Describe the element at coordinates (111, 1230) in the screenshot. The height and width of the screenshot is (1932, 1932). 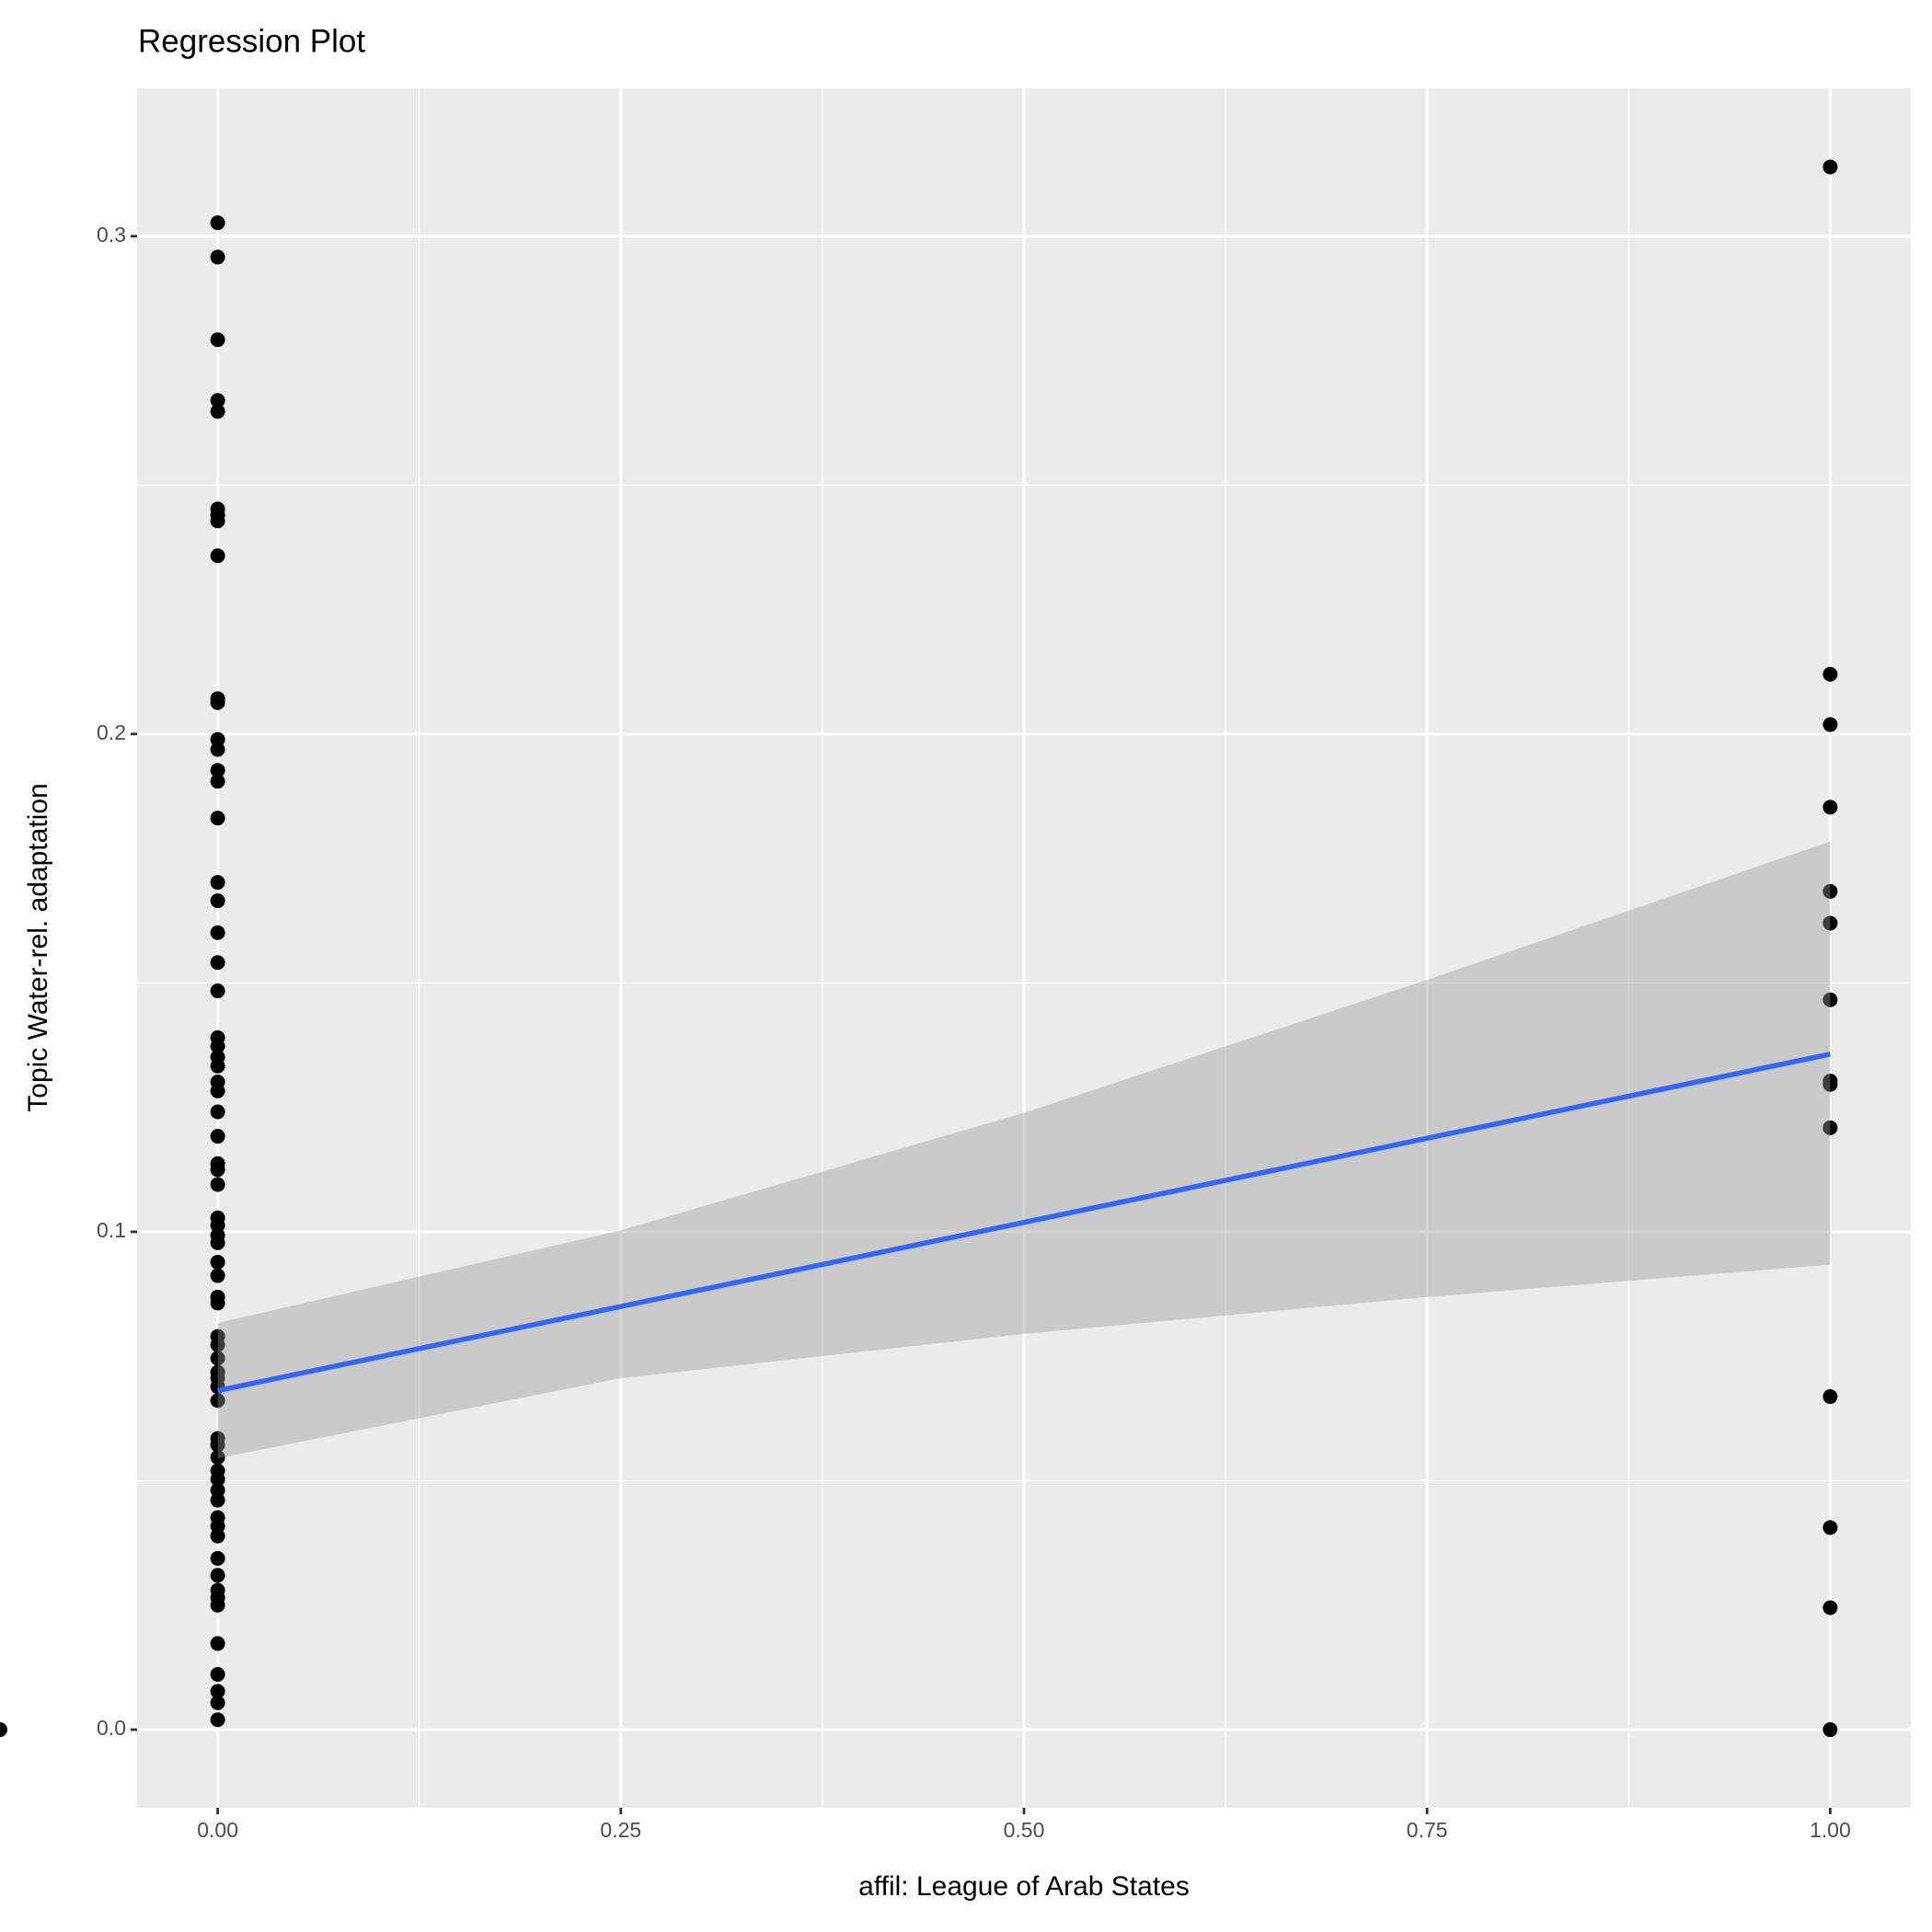
I see `y-tick-label: 0.1` at that location.